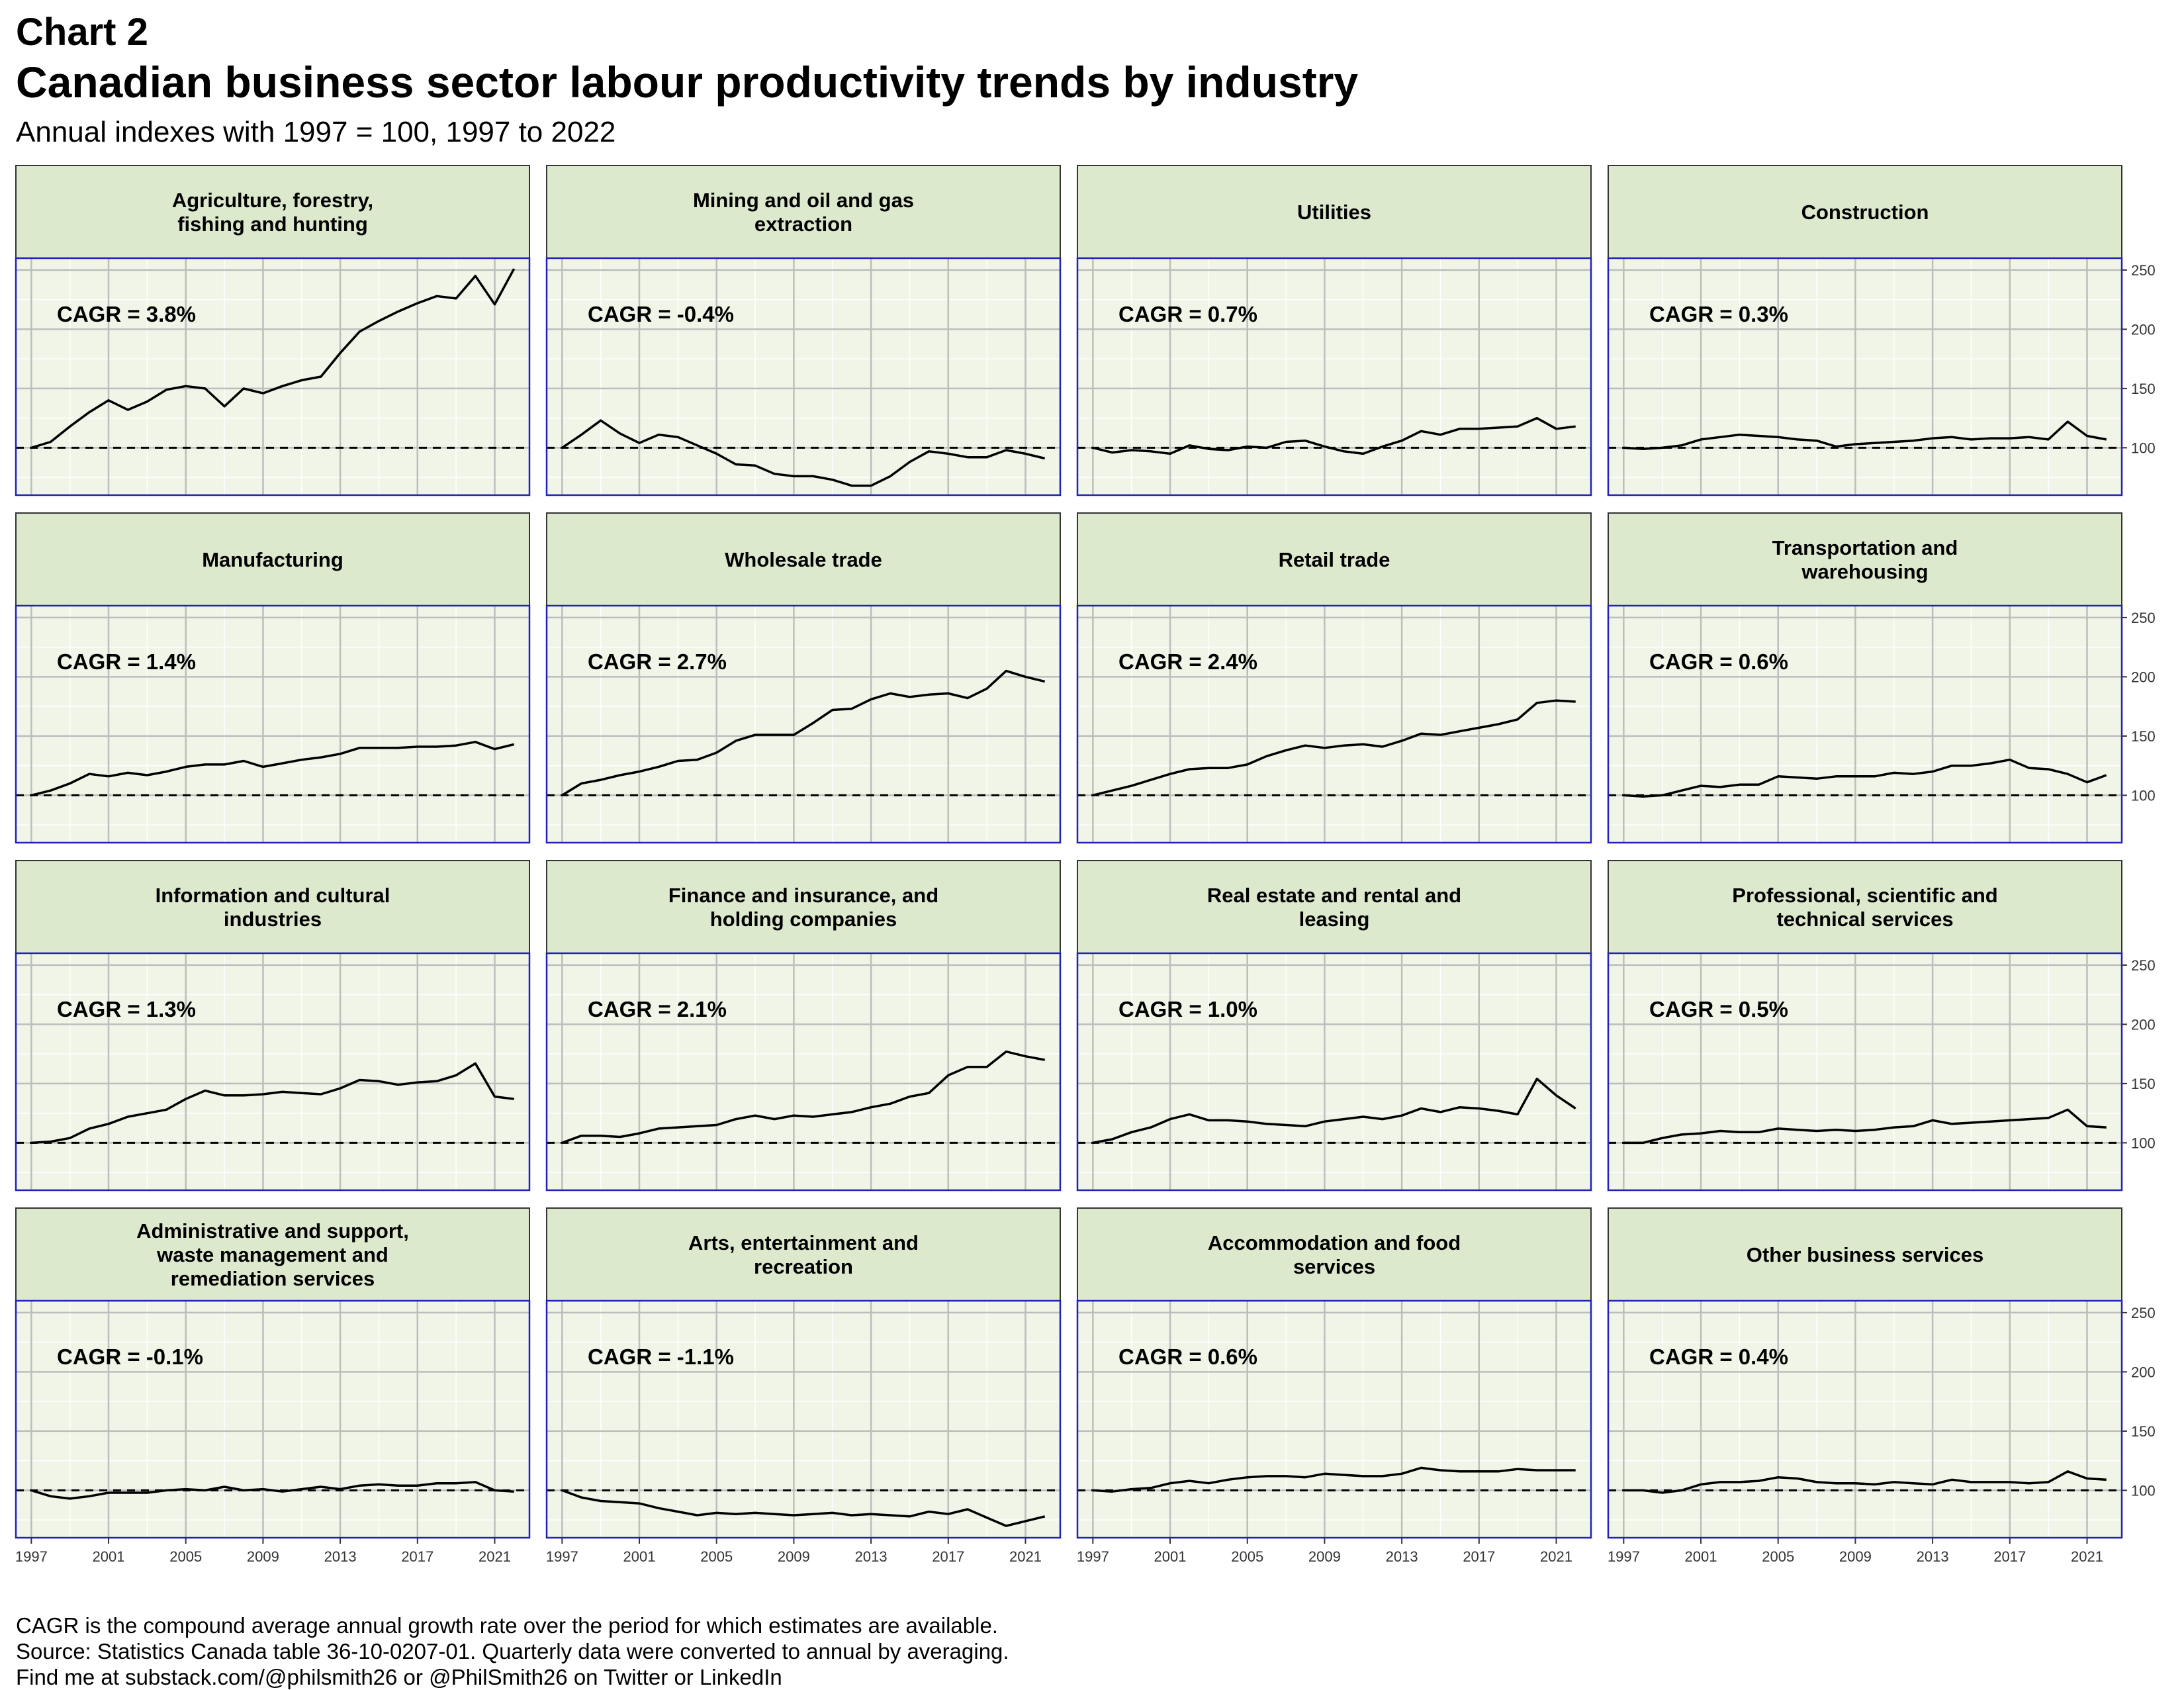 The image size is (2184, 1690). What do you see at coordinates (272, 1255) in the screenshot?
I see `panel-title-line: waste management and` at bounding box center [272, 1255].